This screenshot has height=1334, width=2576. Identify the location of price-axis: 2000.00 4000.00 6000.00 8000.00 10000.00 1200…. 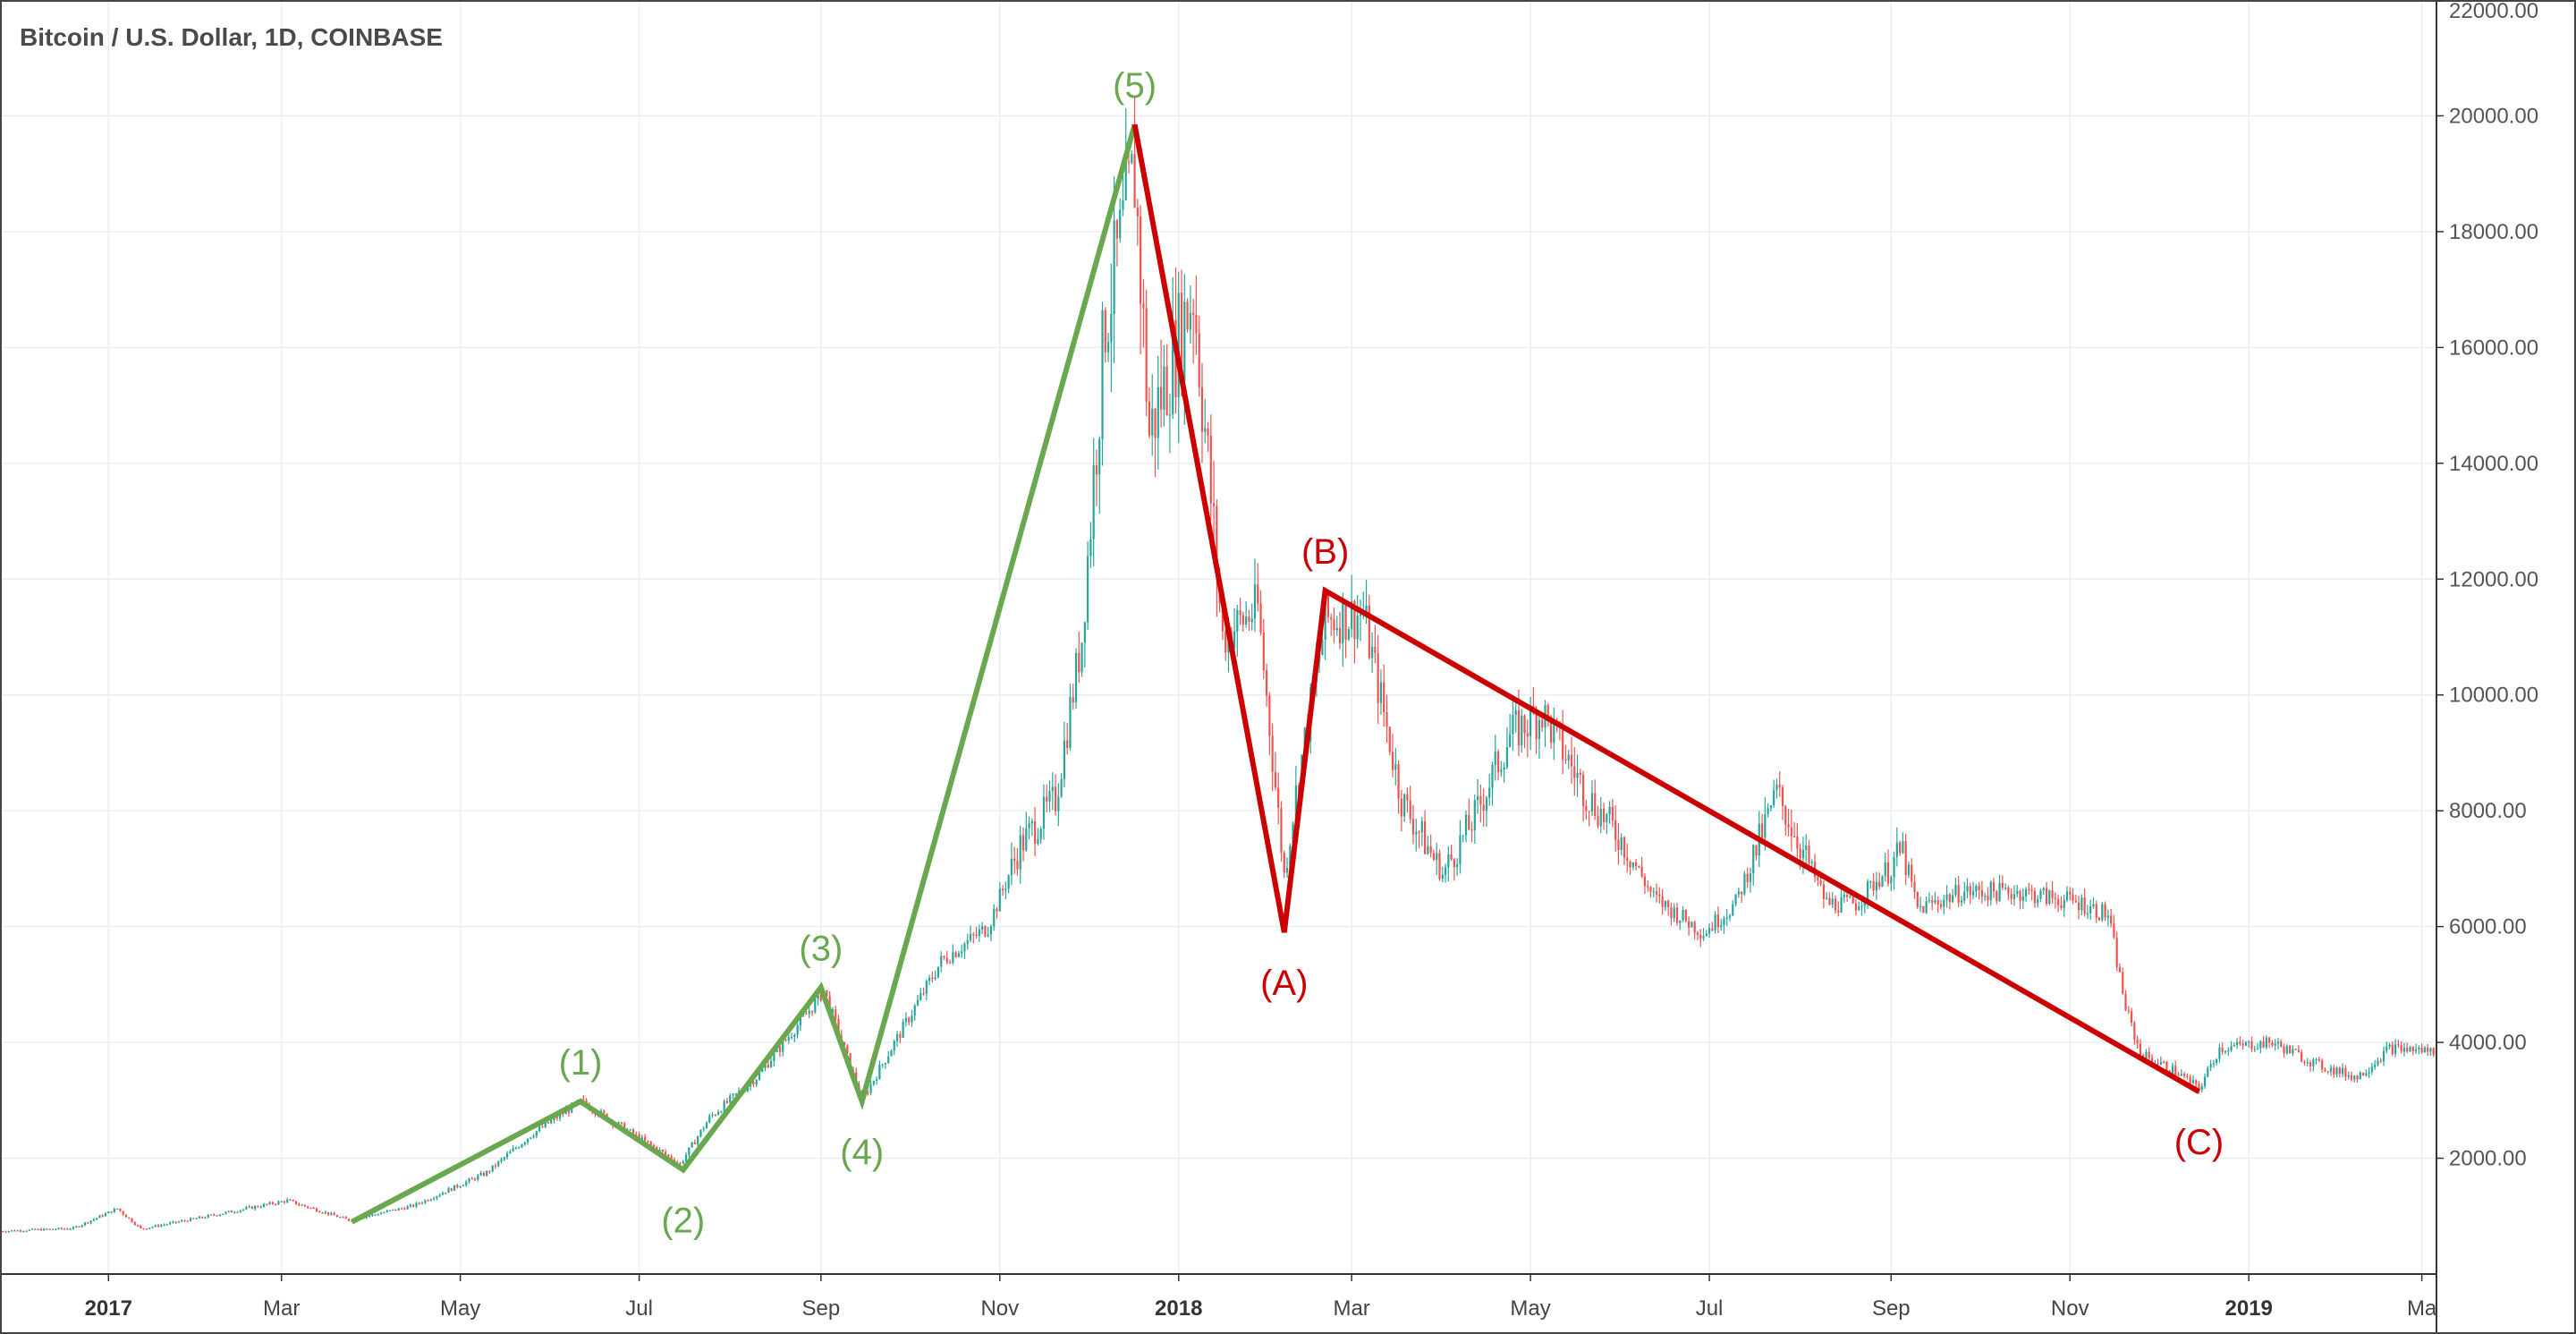
(2487, 585).